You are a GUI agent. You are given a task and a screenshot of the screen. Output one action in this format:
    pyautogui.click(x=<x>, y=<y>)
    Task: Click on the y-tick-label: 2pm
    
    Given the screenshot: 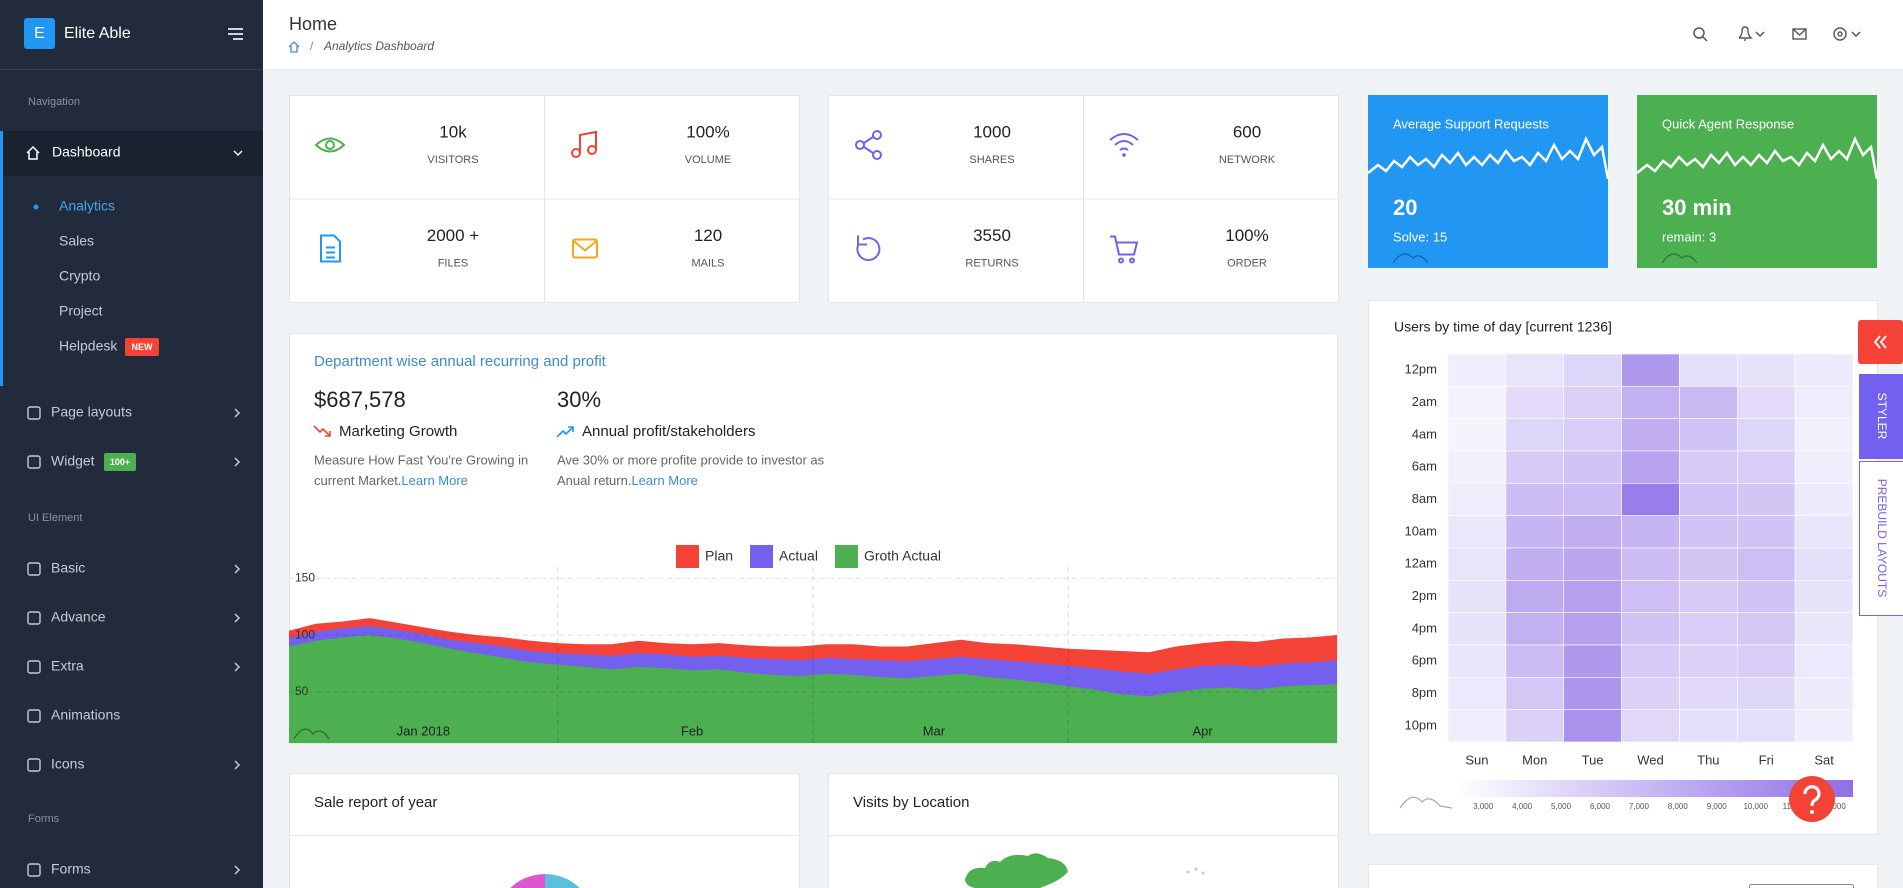 What is the action you would take?
    pyautogui.click(x=1424, y=595)
    